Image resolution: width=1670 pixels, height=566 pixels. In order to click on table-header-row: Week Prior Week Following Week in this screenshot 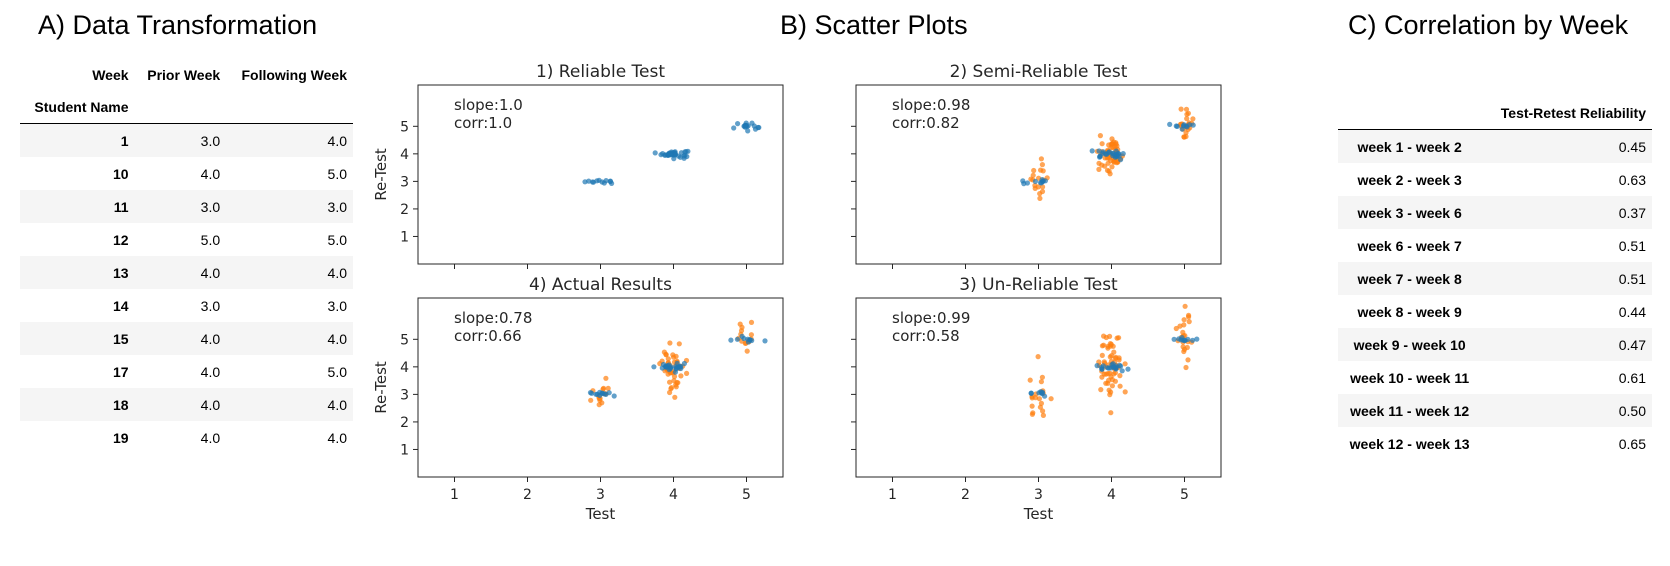, I will do `click(186, 74)`.